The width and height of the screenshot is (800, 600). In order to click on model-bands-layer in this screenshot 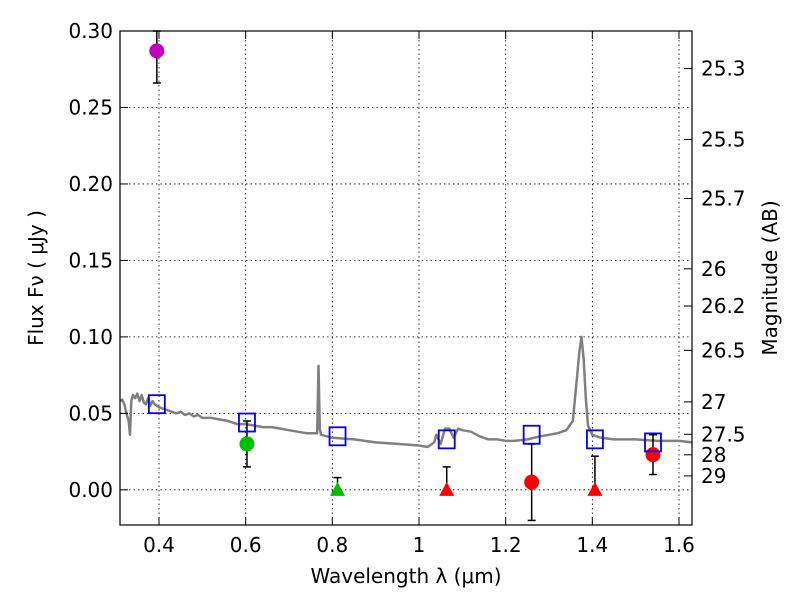, I will do `click(404, 423)`.